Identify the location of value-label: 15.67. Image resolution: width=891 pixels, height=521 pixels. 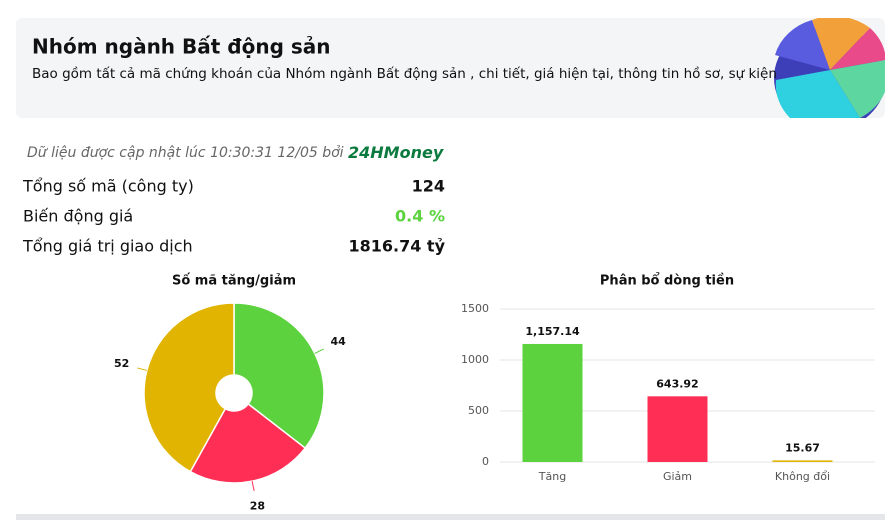
(802, 447).